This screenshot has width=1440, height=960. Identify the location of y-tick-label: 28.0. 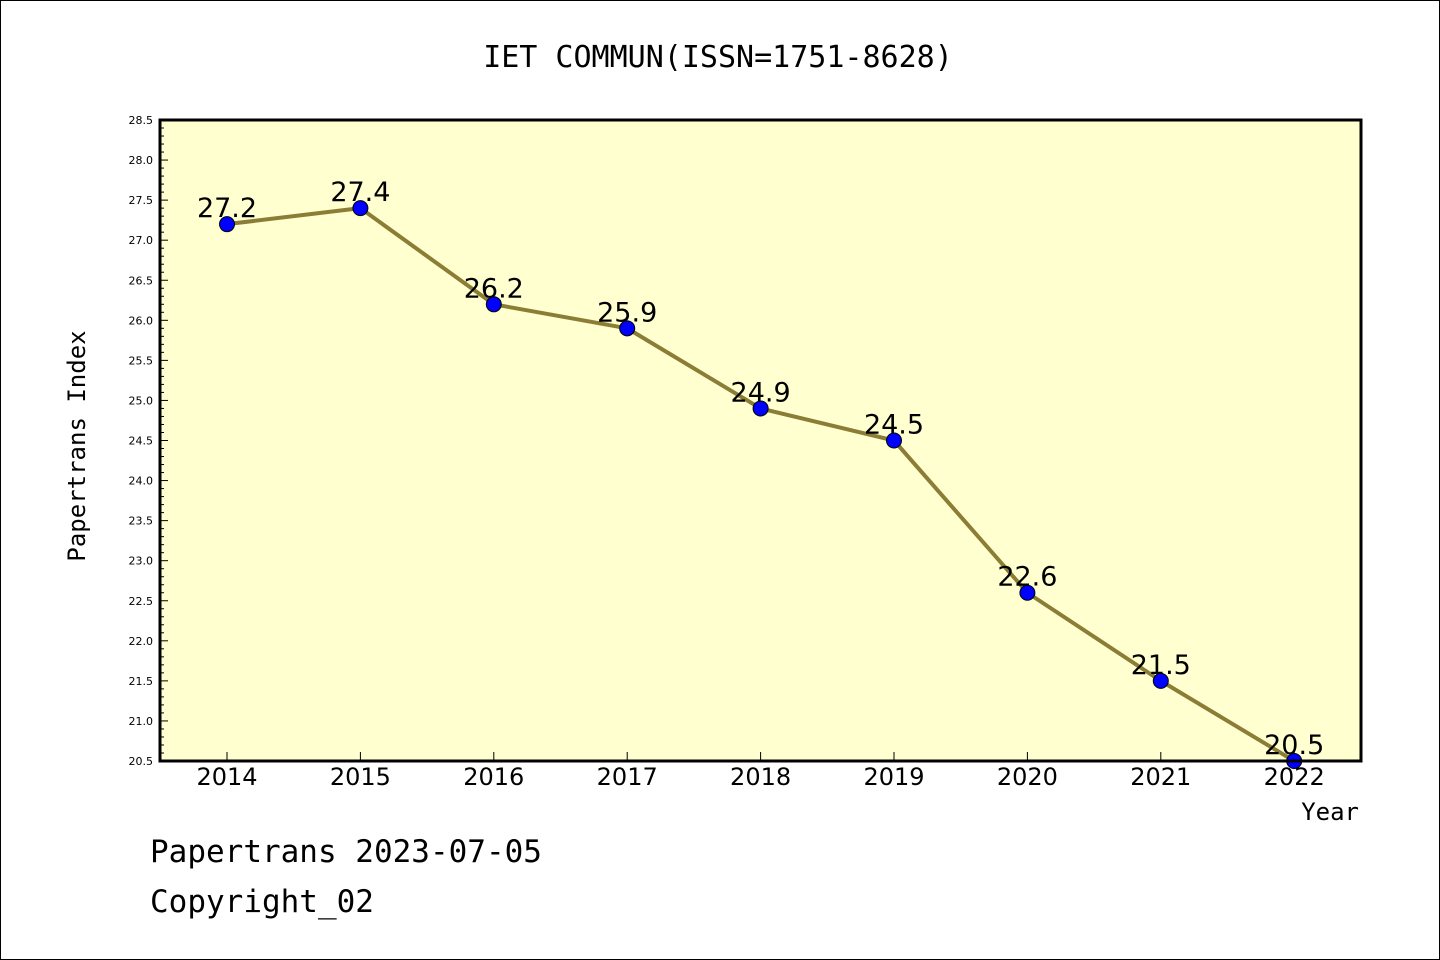
(141, 160).